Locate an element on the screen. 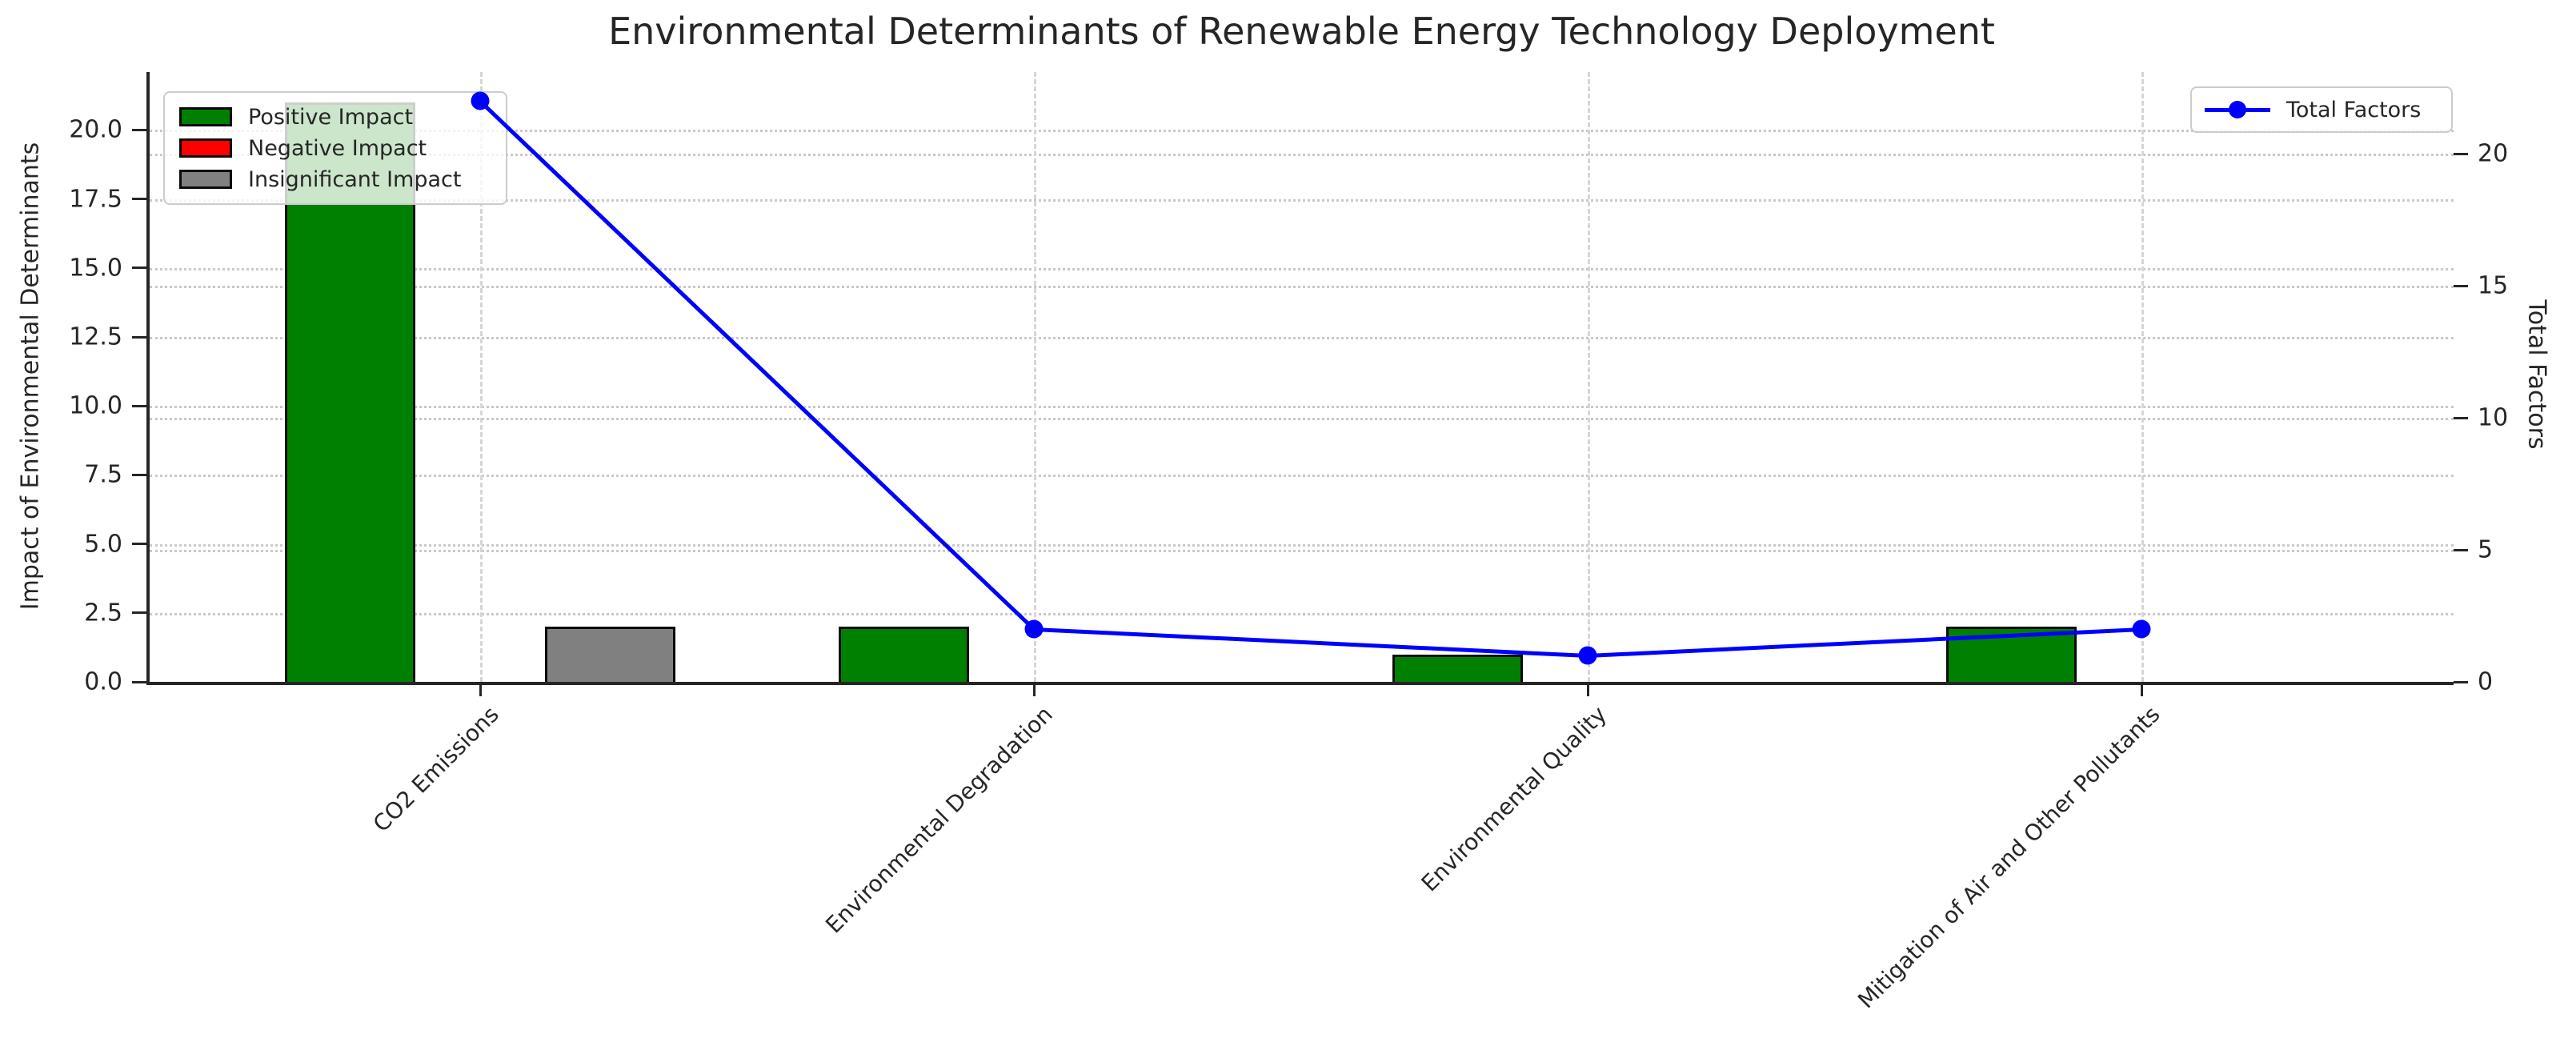 Image resolution: width=2576 pixels, height=1042 pixels. legend-item-label: Negative Impact is located at coordinates (337, 148).